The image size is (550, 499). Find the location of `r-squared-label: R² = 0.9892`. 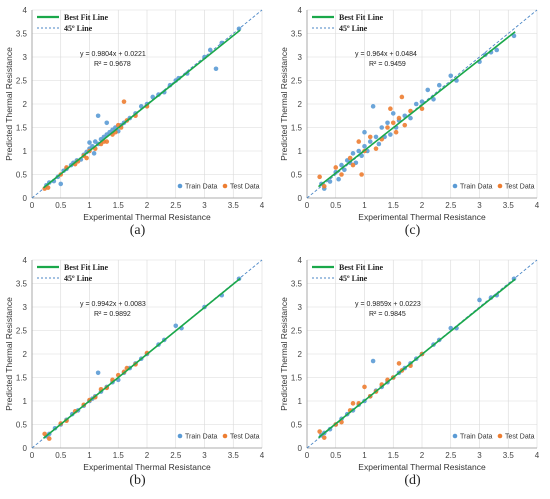

r-squared-label: R² = 0.9892 is located at coordinates (112, 314).